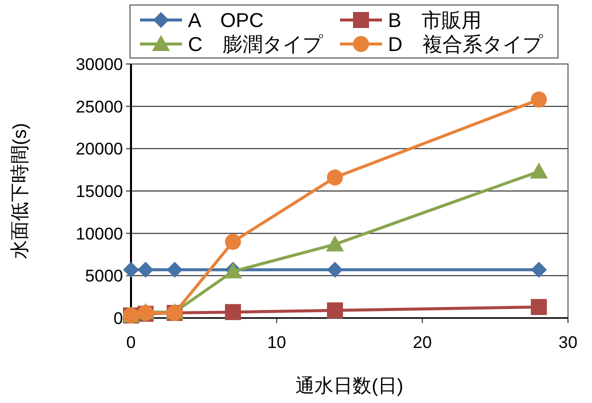 The image size is (592, 403). What do you see at coordinates (104, 276) in the screenshot?
I see `y-tick-label: 5000` at bounding box center [104, 276].